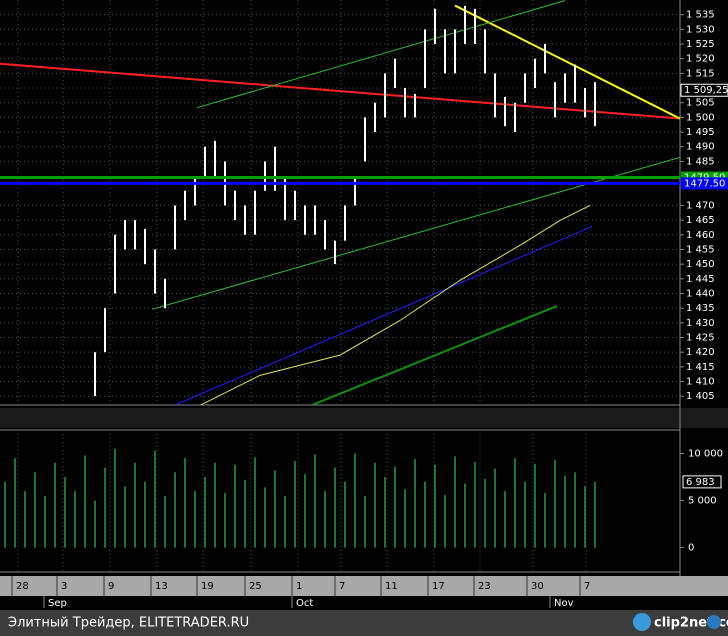  Describe the element at coordinates (128, 623) in the screenshot. I see `footer-source: Элитный Трейдер, ELITETRADER.RU` at that location.